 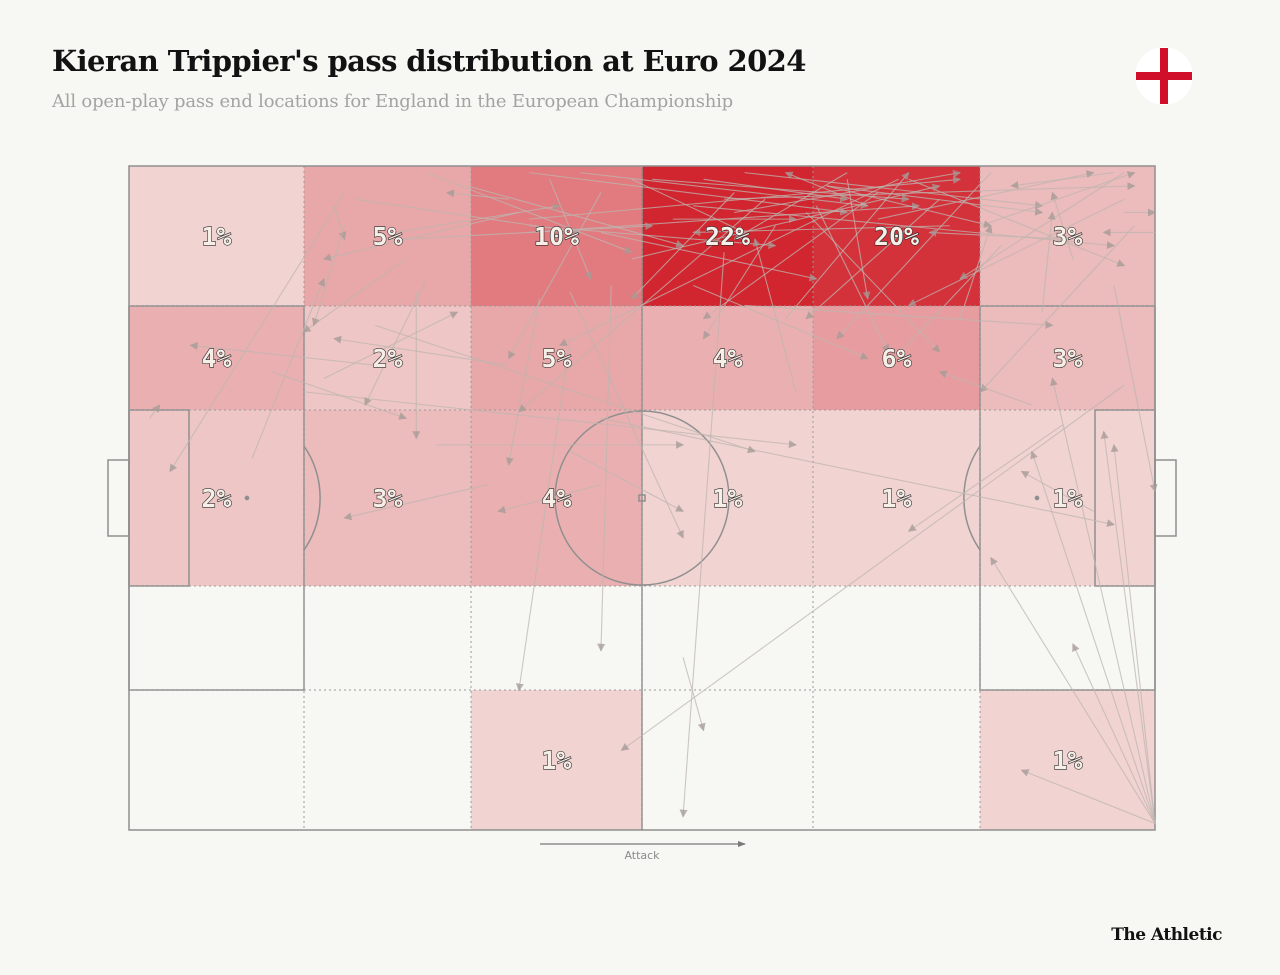 I want to click on right-penalty-spot, so click(x=1037, y=498).